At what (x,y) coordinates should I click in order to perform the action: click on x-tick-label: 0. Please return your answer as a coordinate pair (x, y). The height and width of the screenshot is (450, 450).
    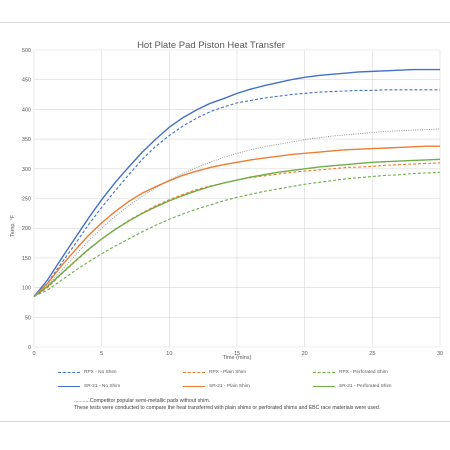
    Looking at the image, I should click on (33, 354).